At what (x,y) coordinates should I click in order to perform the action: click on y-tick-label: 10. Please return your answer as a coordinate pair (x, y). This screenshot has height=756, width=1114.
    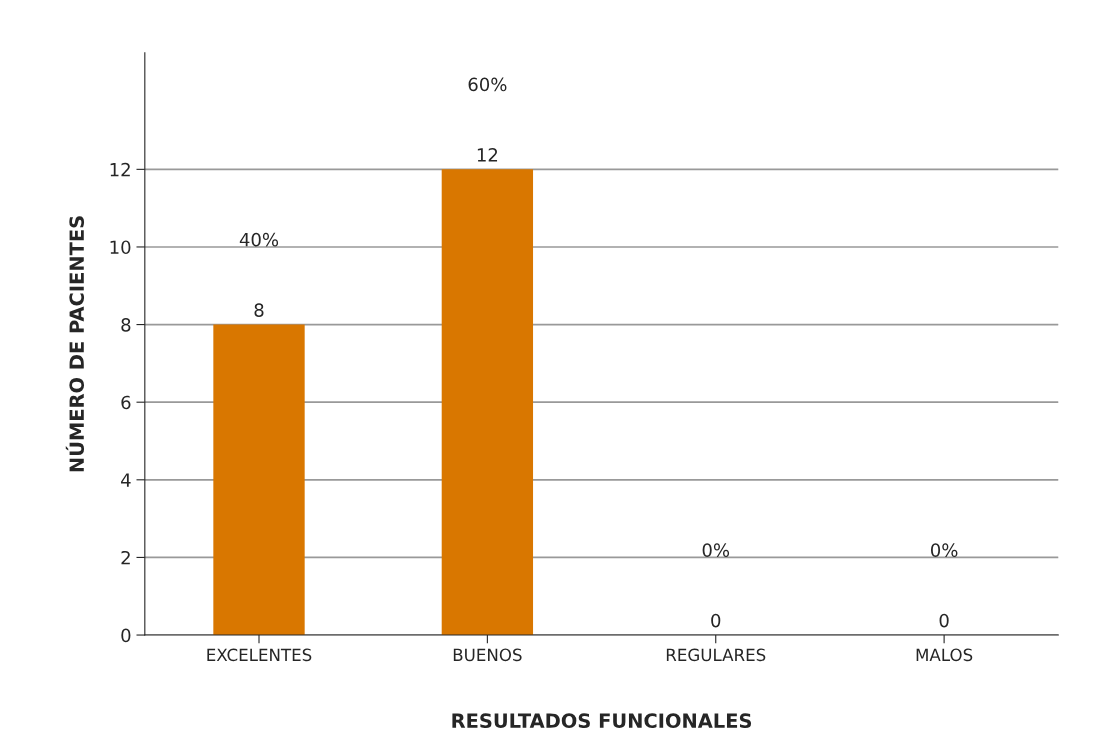
    Looking at the image, I should click on (120, 247).